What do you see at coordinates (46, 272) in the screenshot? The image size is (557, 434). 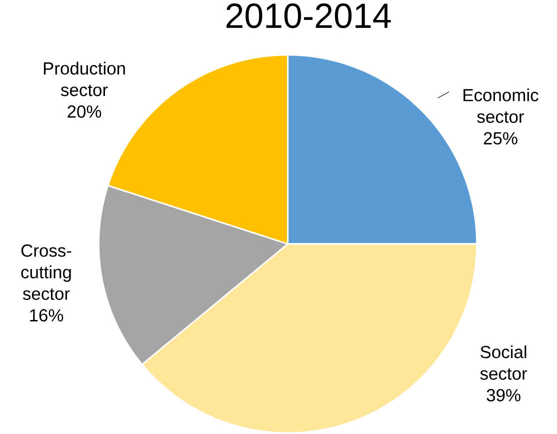 I see `slice-label: Cross-cutting sector` at bounding box center [46, 272].